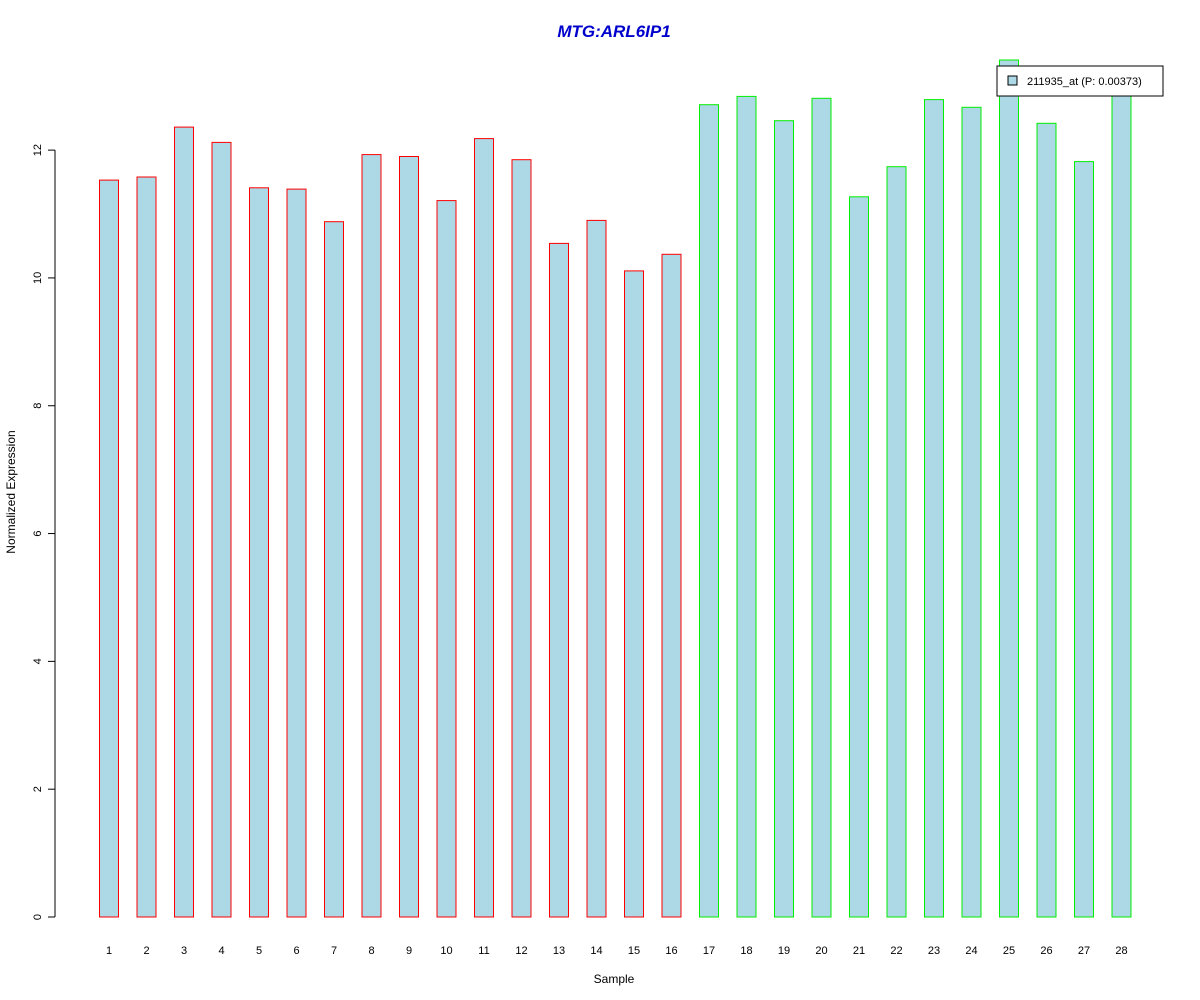  What do you see at coordinates (38, 917) in the screenshot?
I see `y-tick-label: 0` at bounding box center [38, 917].